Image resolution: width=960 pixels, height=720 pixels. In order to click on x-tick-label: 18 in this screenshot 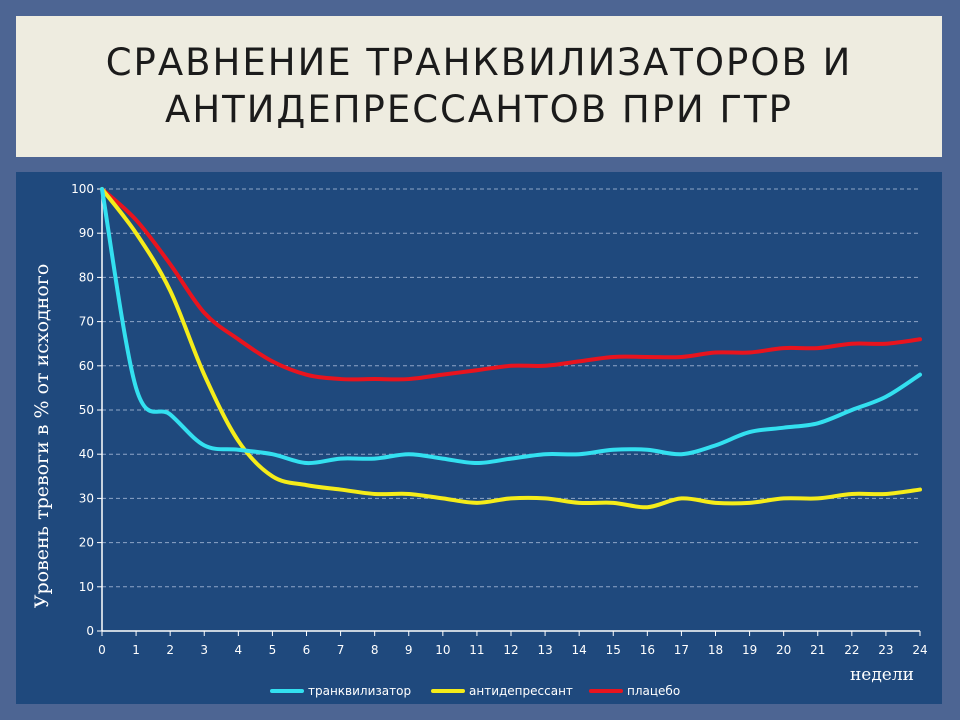, I will do `click(715, 650)`.